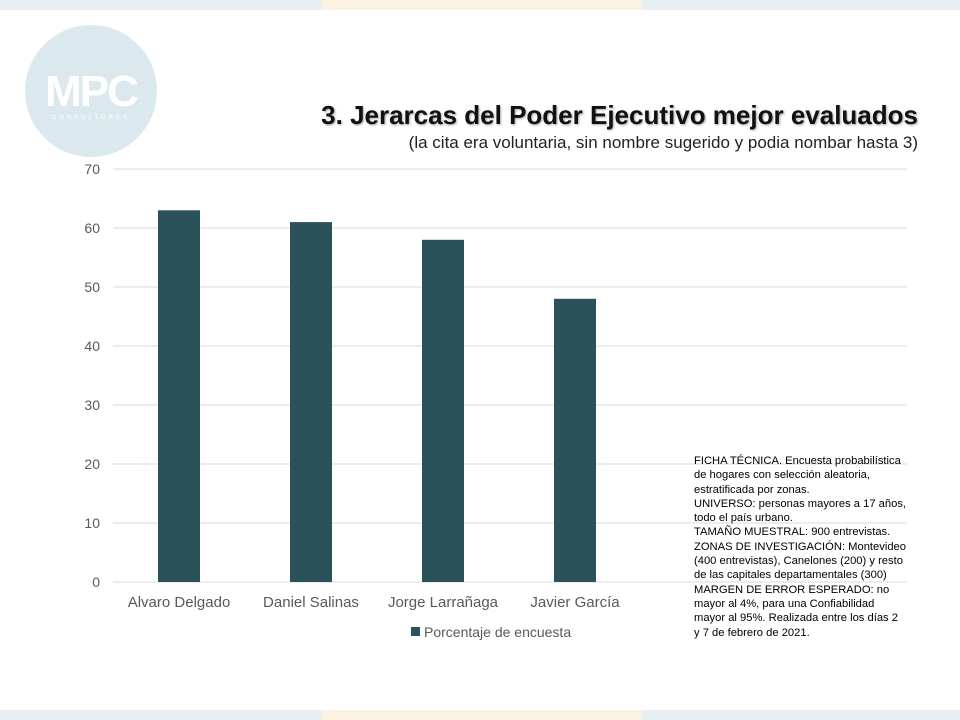  I want to click on bottom-decorative-band, so click(480, 715).